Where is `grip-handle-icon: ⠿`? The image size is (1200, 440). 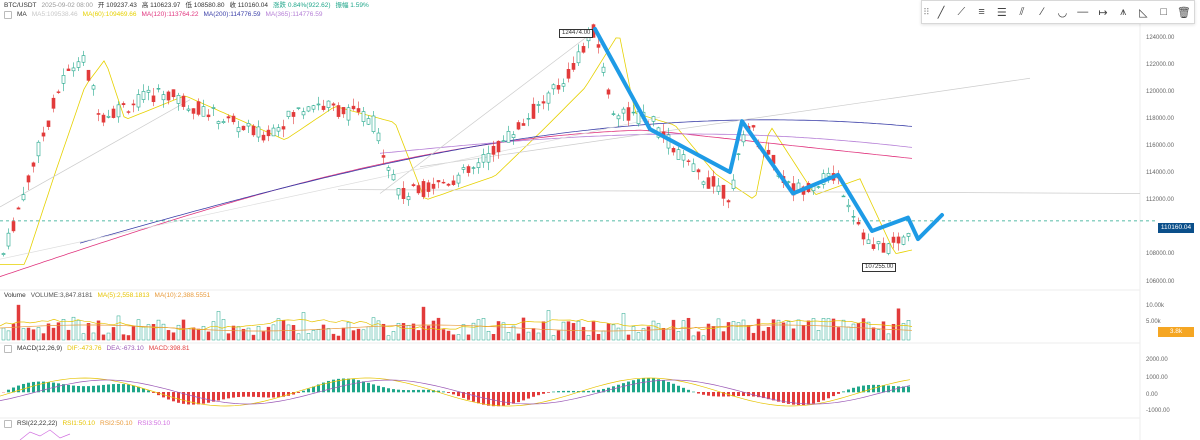 grip-handle-icon: ⠿ is located at coordinates (926, 11).